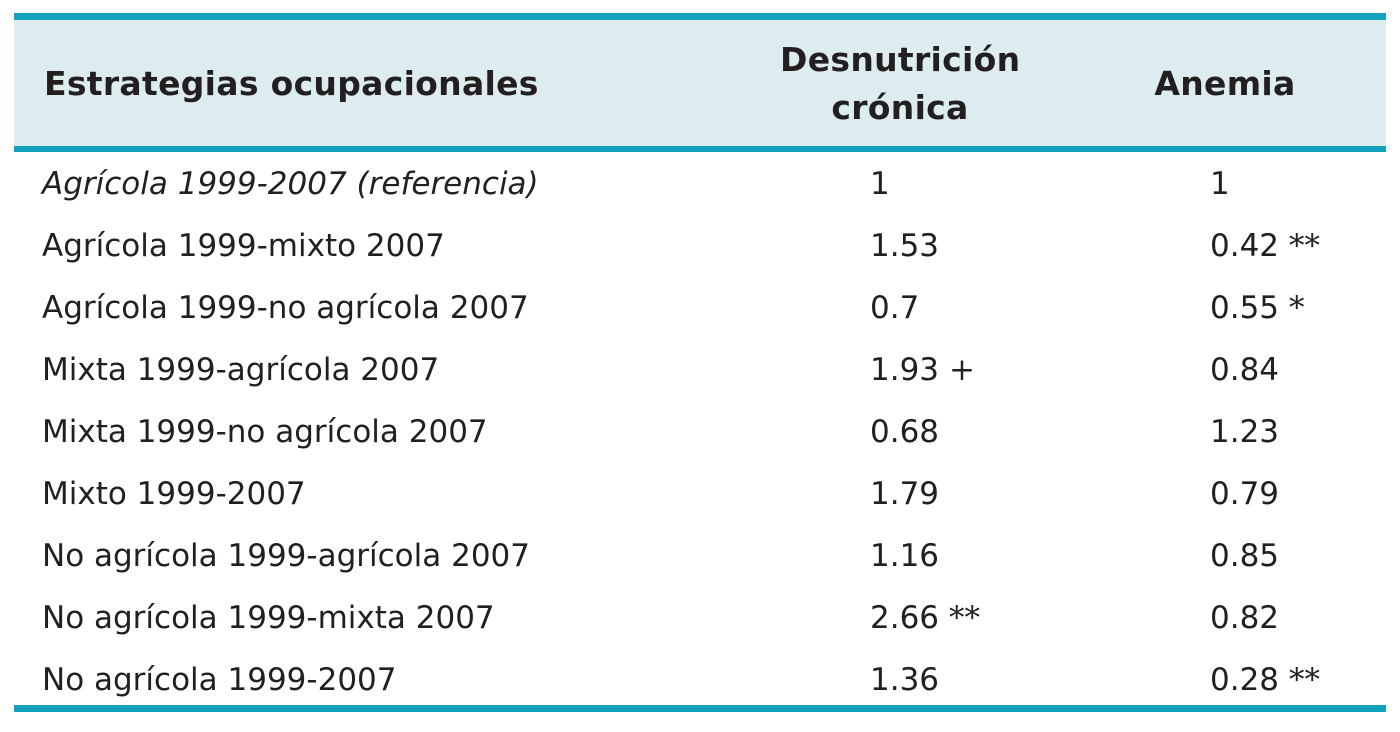 This screenshot has width=1400, height=732. Describe the element at coordinates (900, 59) in the screenshot. I see `header-malnutrition-line1: Desnutrición` at that location.